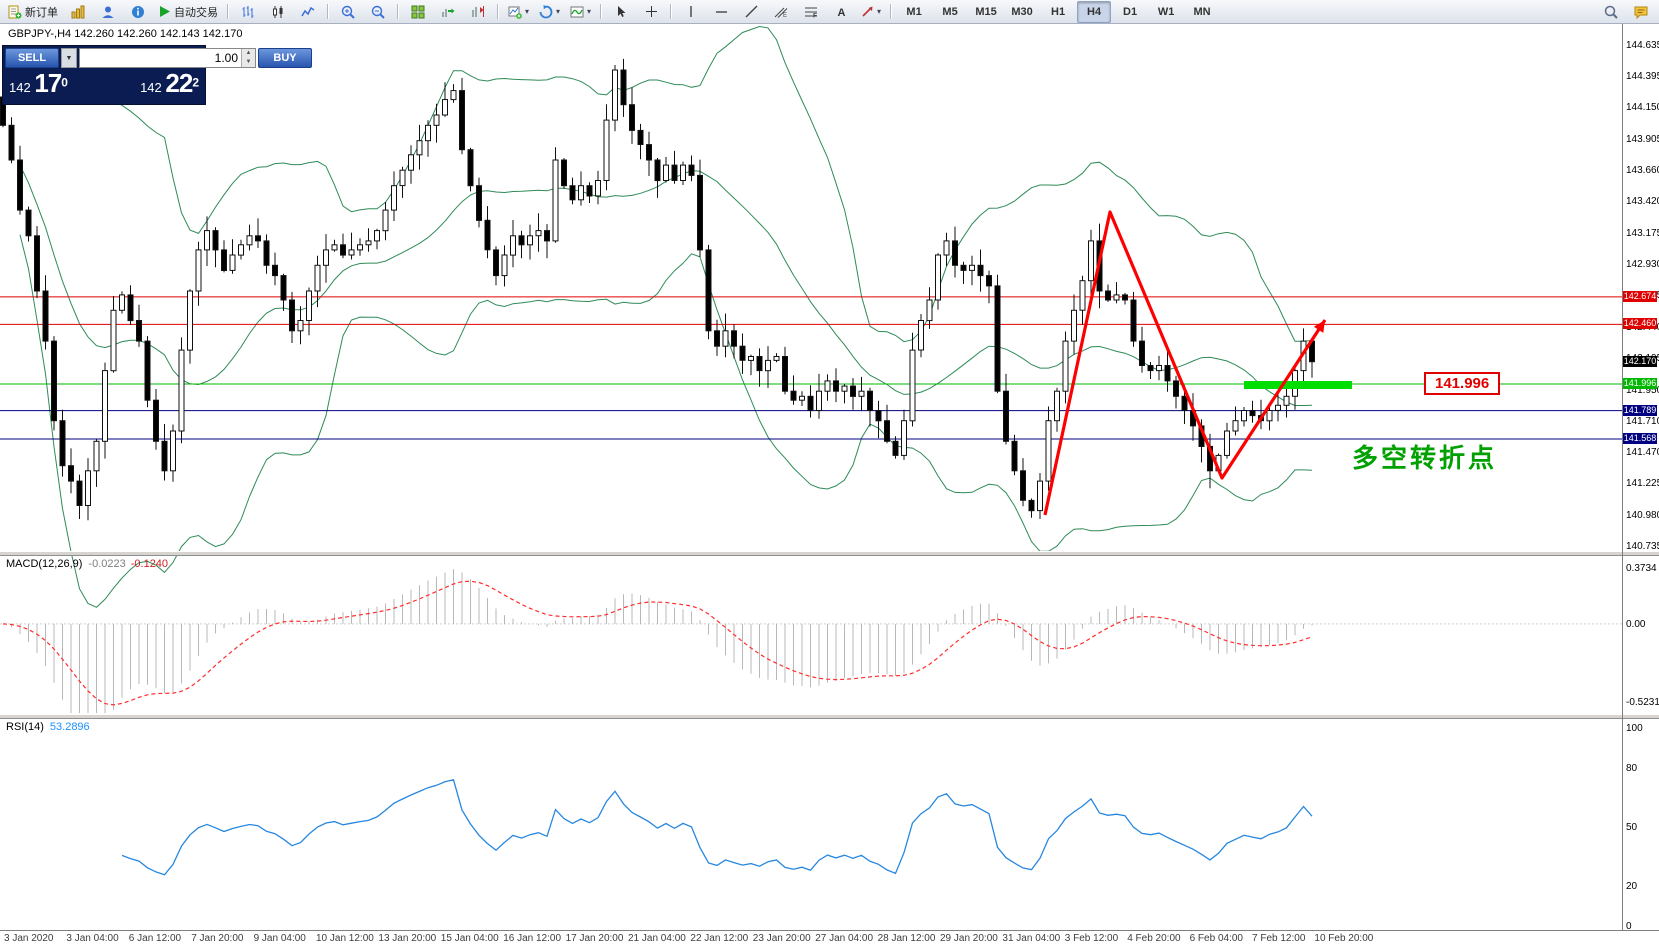 The image size is (1659, 952). Describe the element at coordinates (69, 58) in the screenshot. I see `volume-dropdown-button: ▼` at that location.